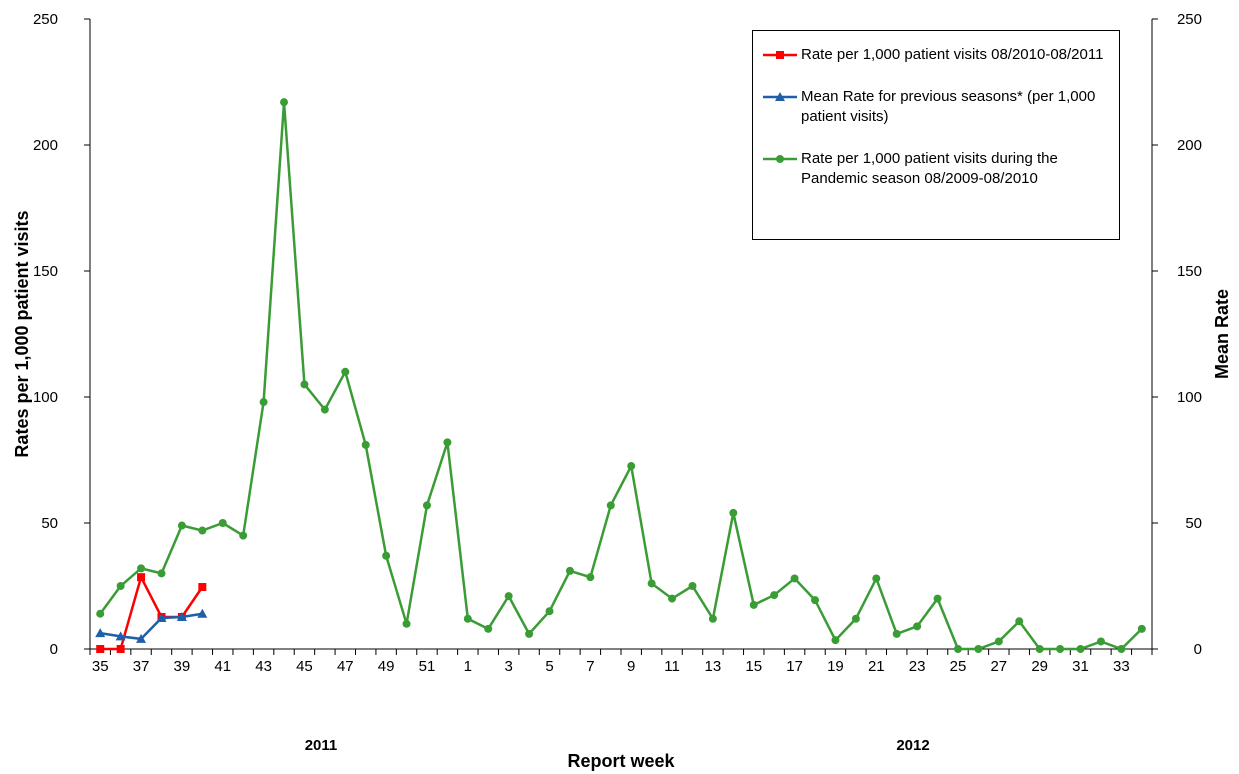  What do you see at coordinates (45, 397) in the screenshot?
I see `y-tick-label: 100` at bounding box center [45, 397].